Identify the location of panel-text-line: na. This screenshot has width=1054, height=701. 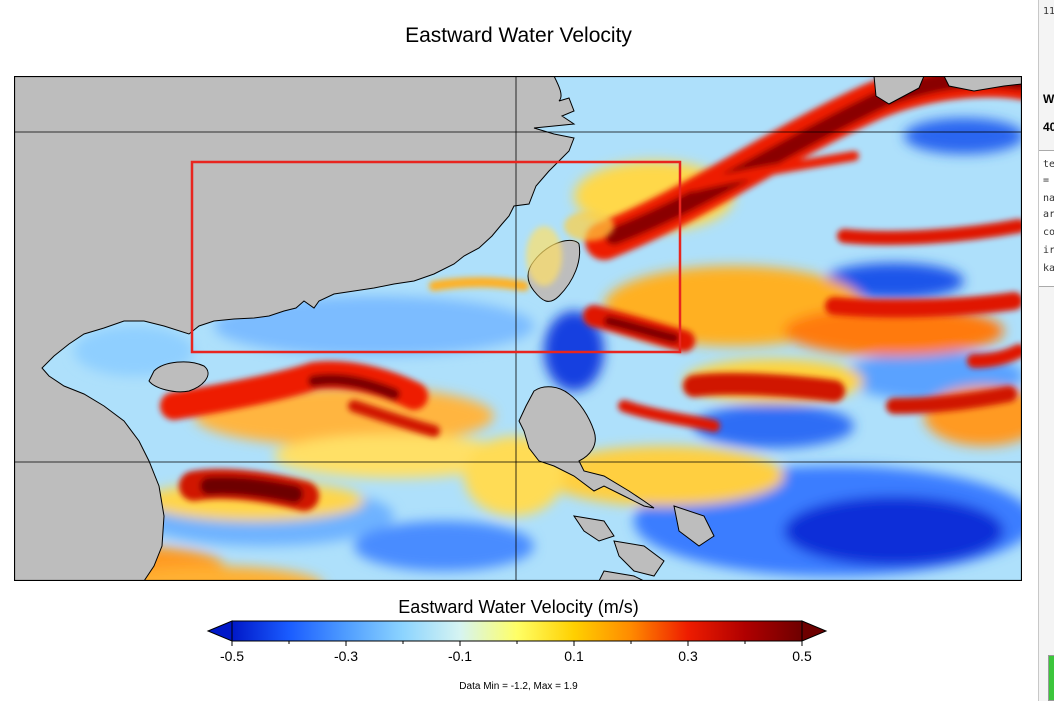
(1048, 198).